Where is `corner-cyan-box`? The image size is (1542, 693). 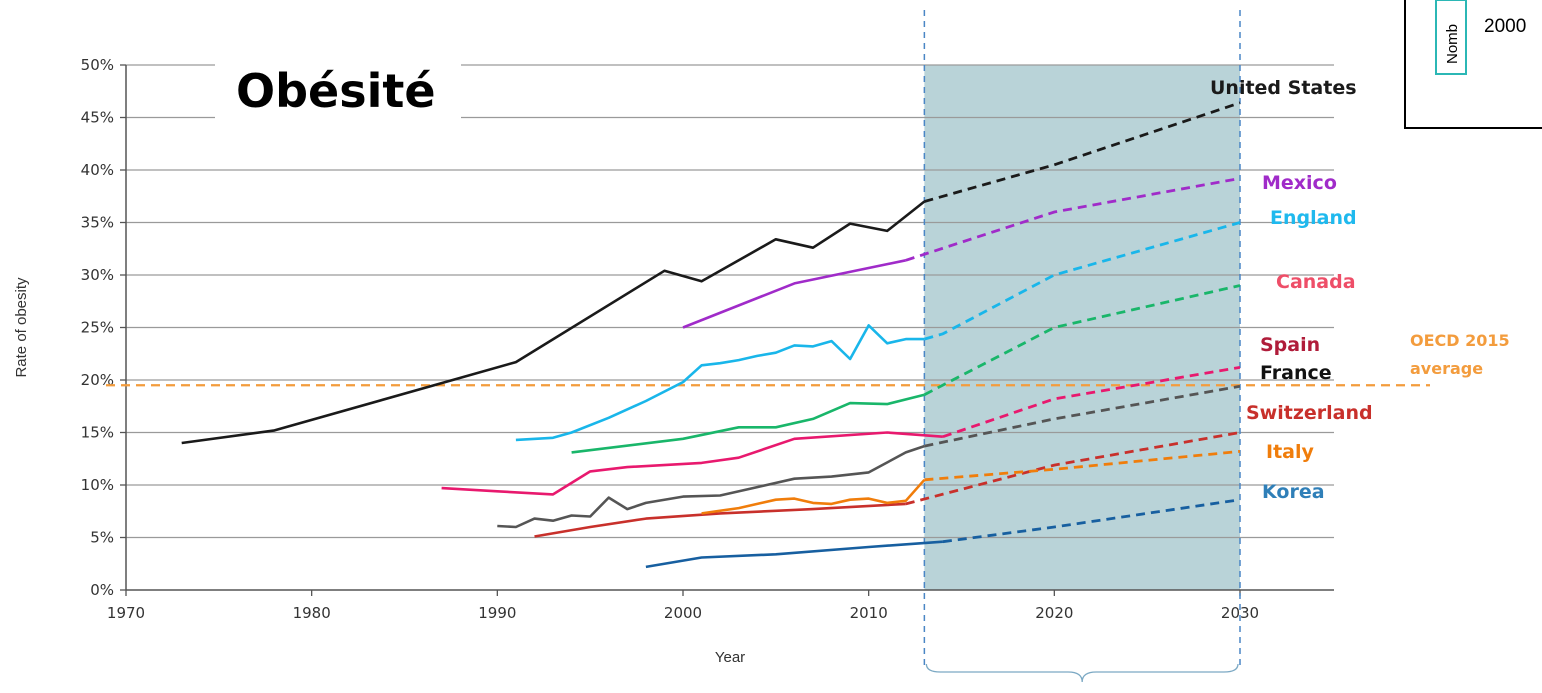
corner-cyan-box is located at coordinates (1451, 37).